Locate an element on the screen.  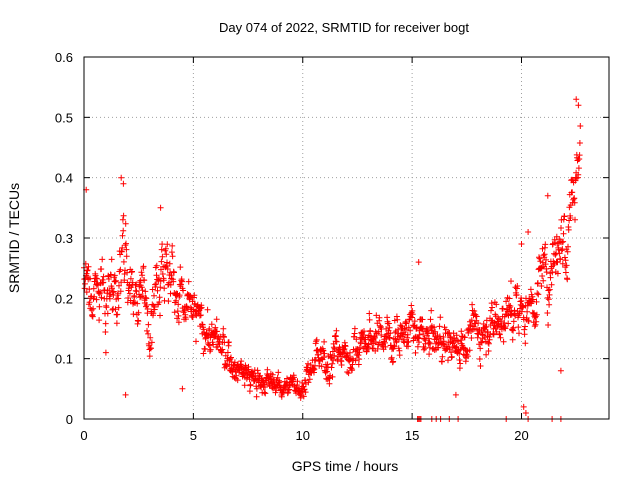
x-tick-label: 5 is located at coordinates (193, 435).